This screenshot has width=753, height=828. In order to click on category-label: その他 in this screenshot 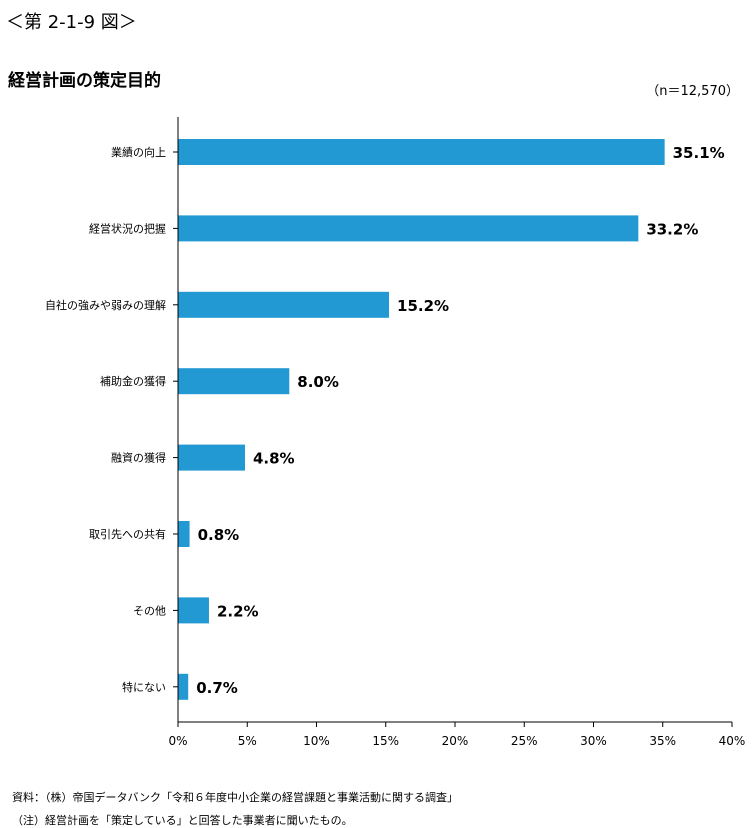, I will do `click(149, 610)`.